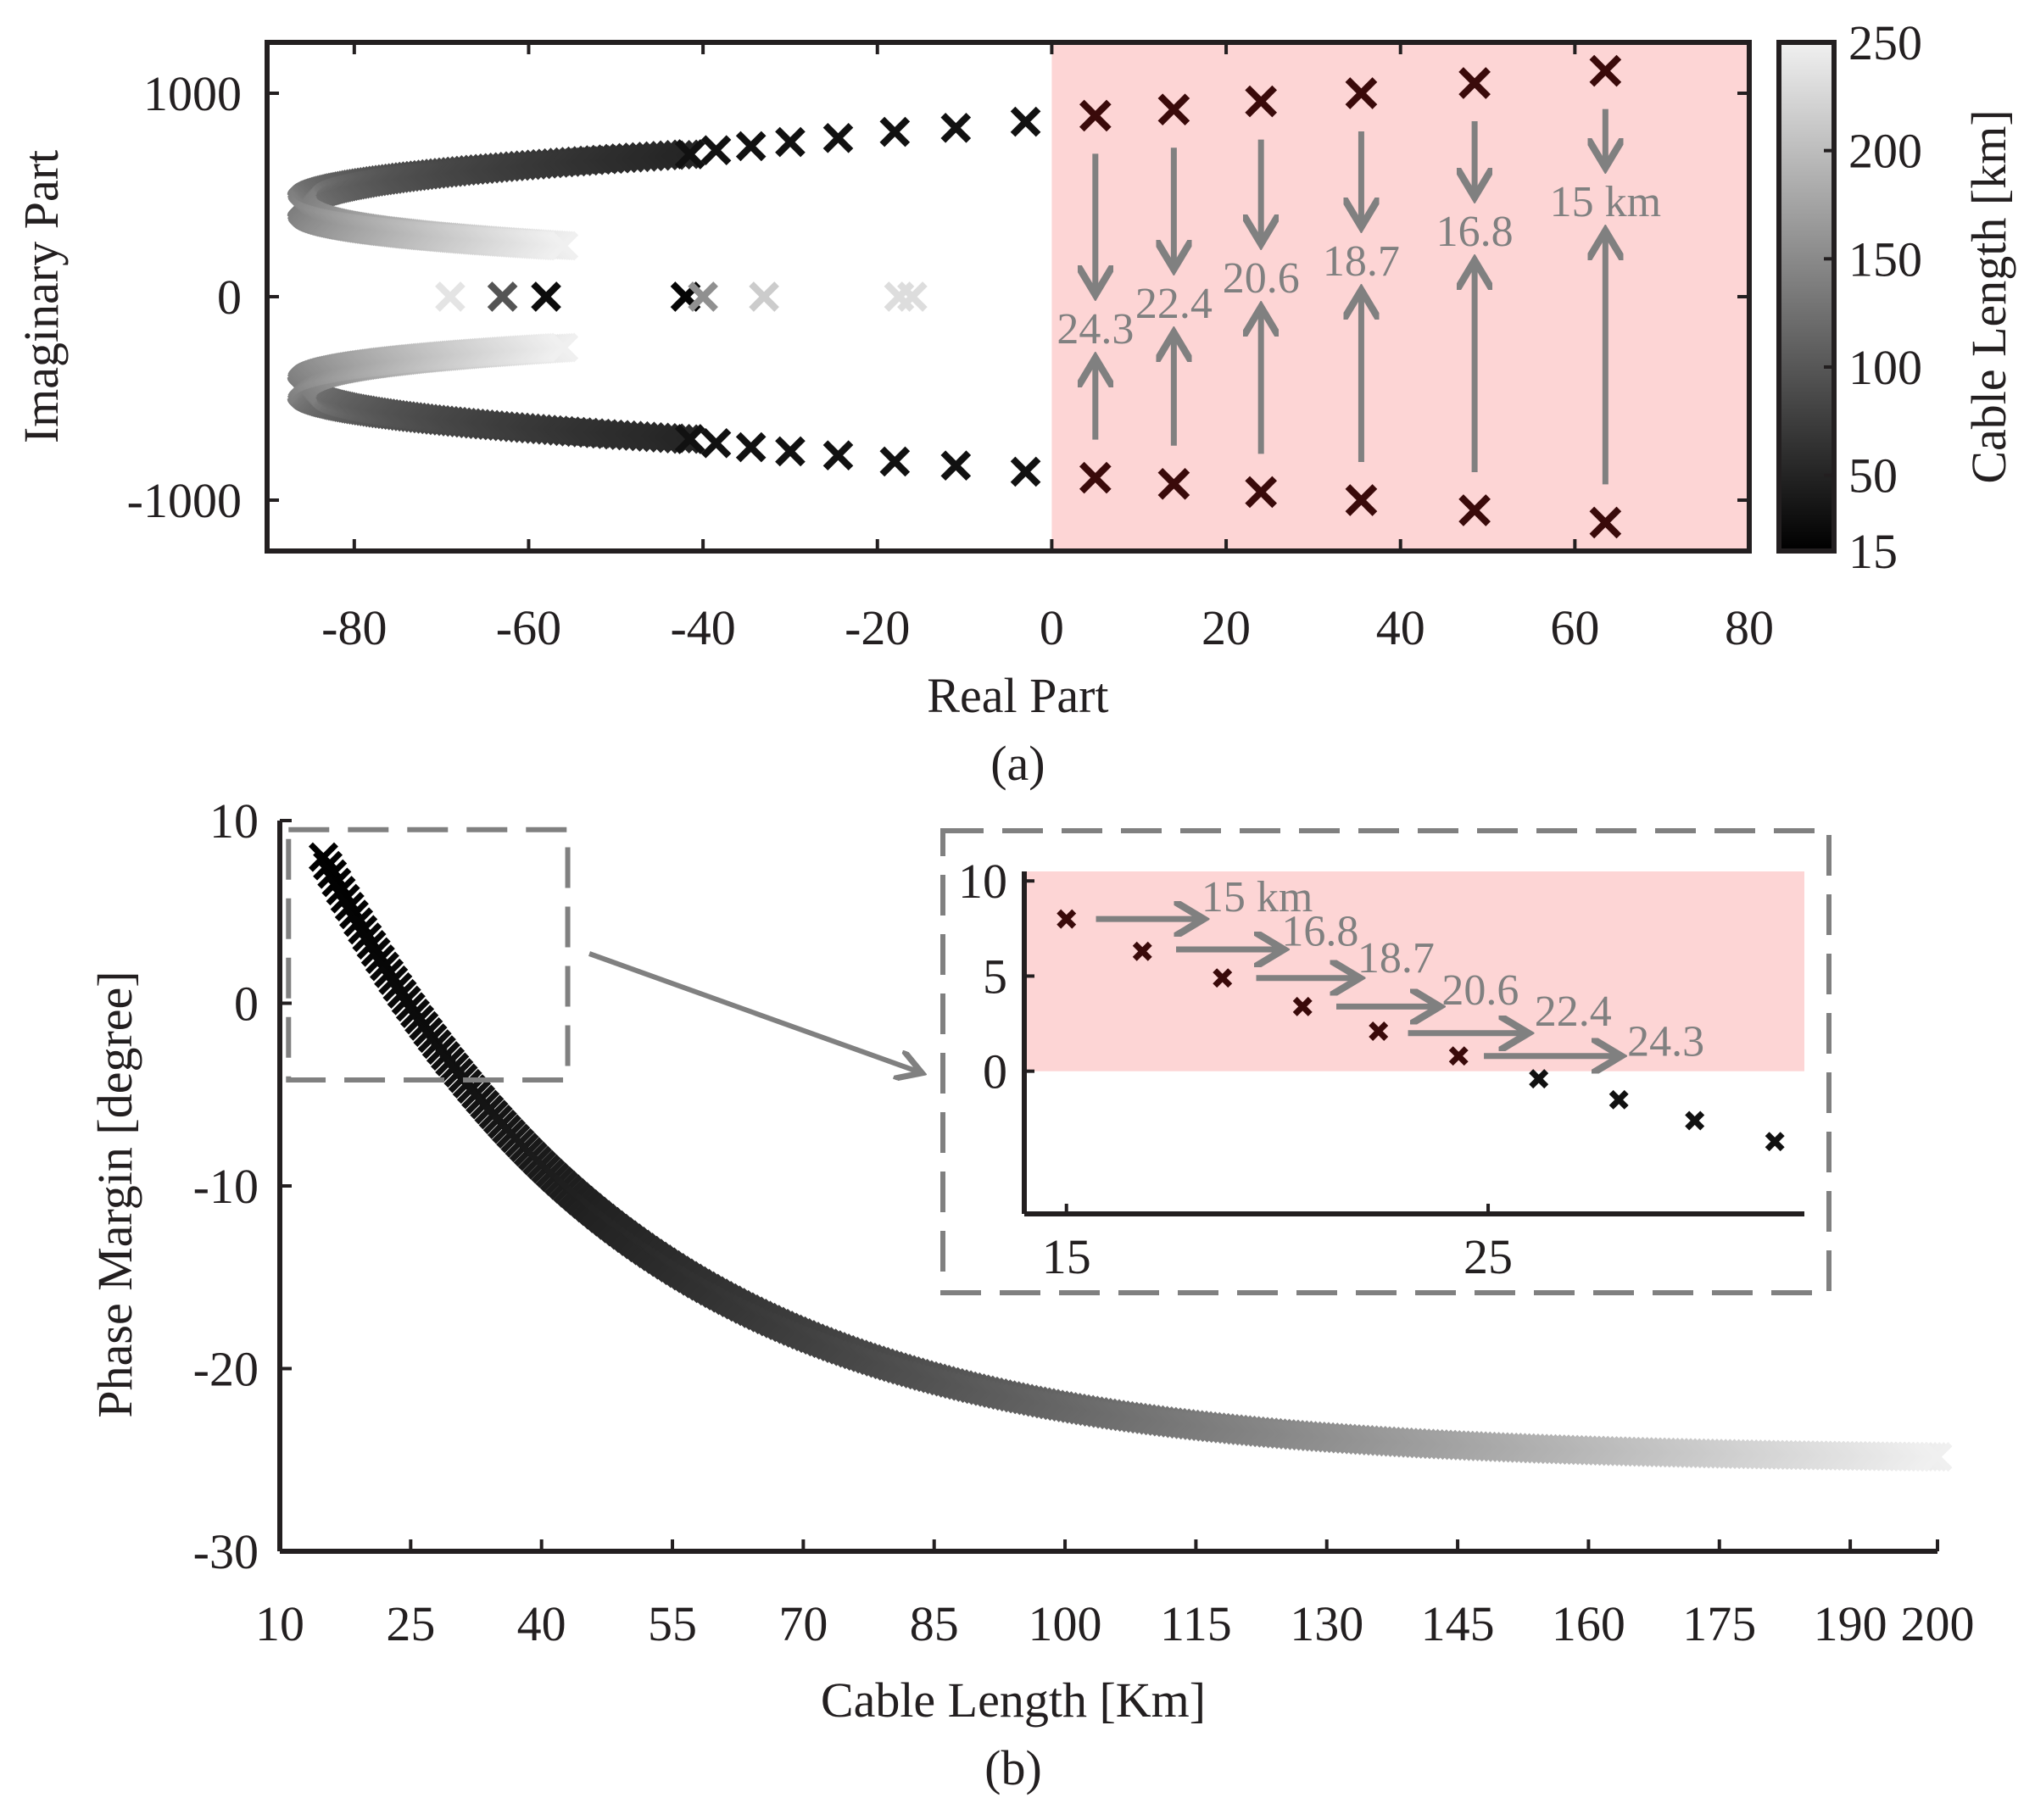  I want to click on x-tick-label: 70, so click(803, 1623).